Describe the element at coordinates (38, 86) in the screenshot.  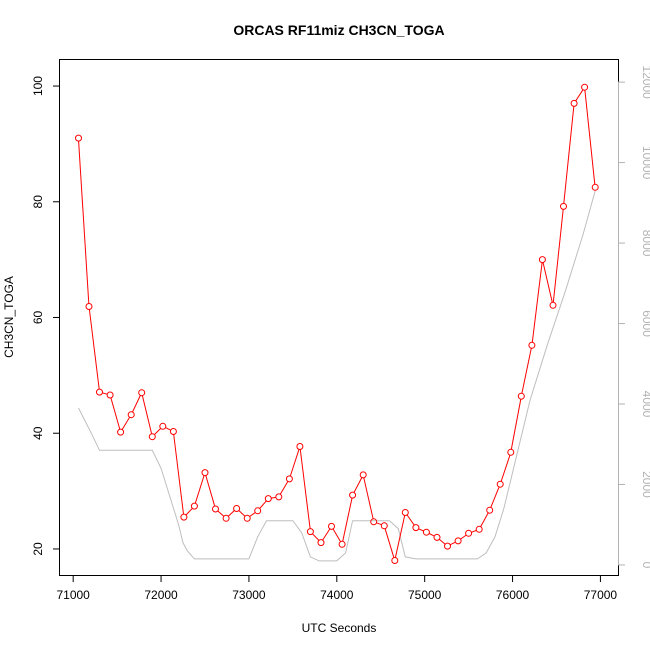
I see `y-tick-label-4: 100` at that location.